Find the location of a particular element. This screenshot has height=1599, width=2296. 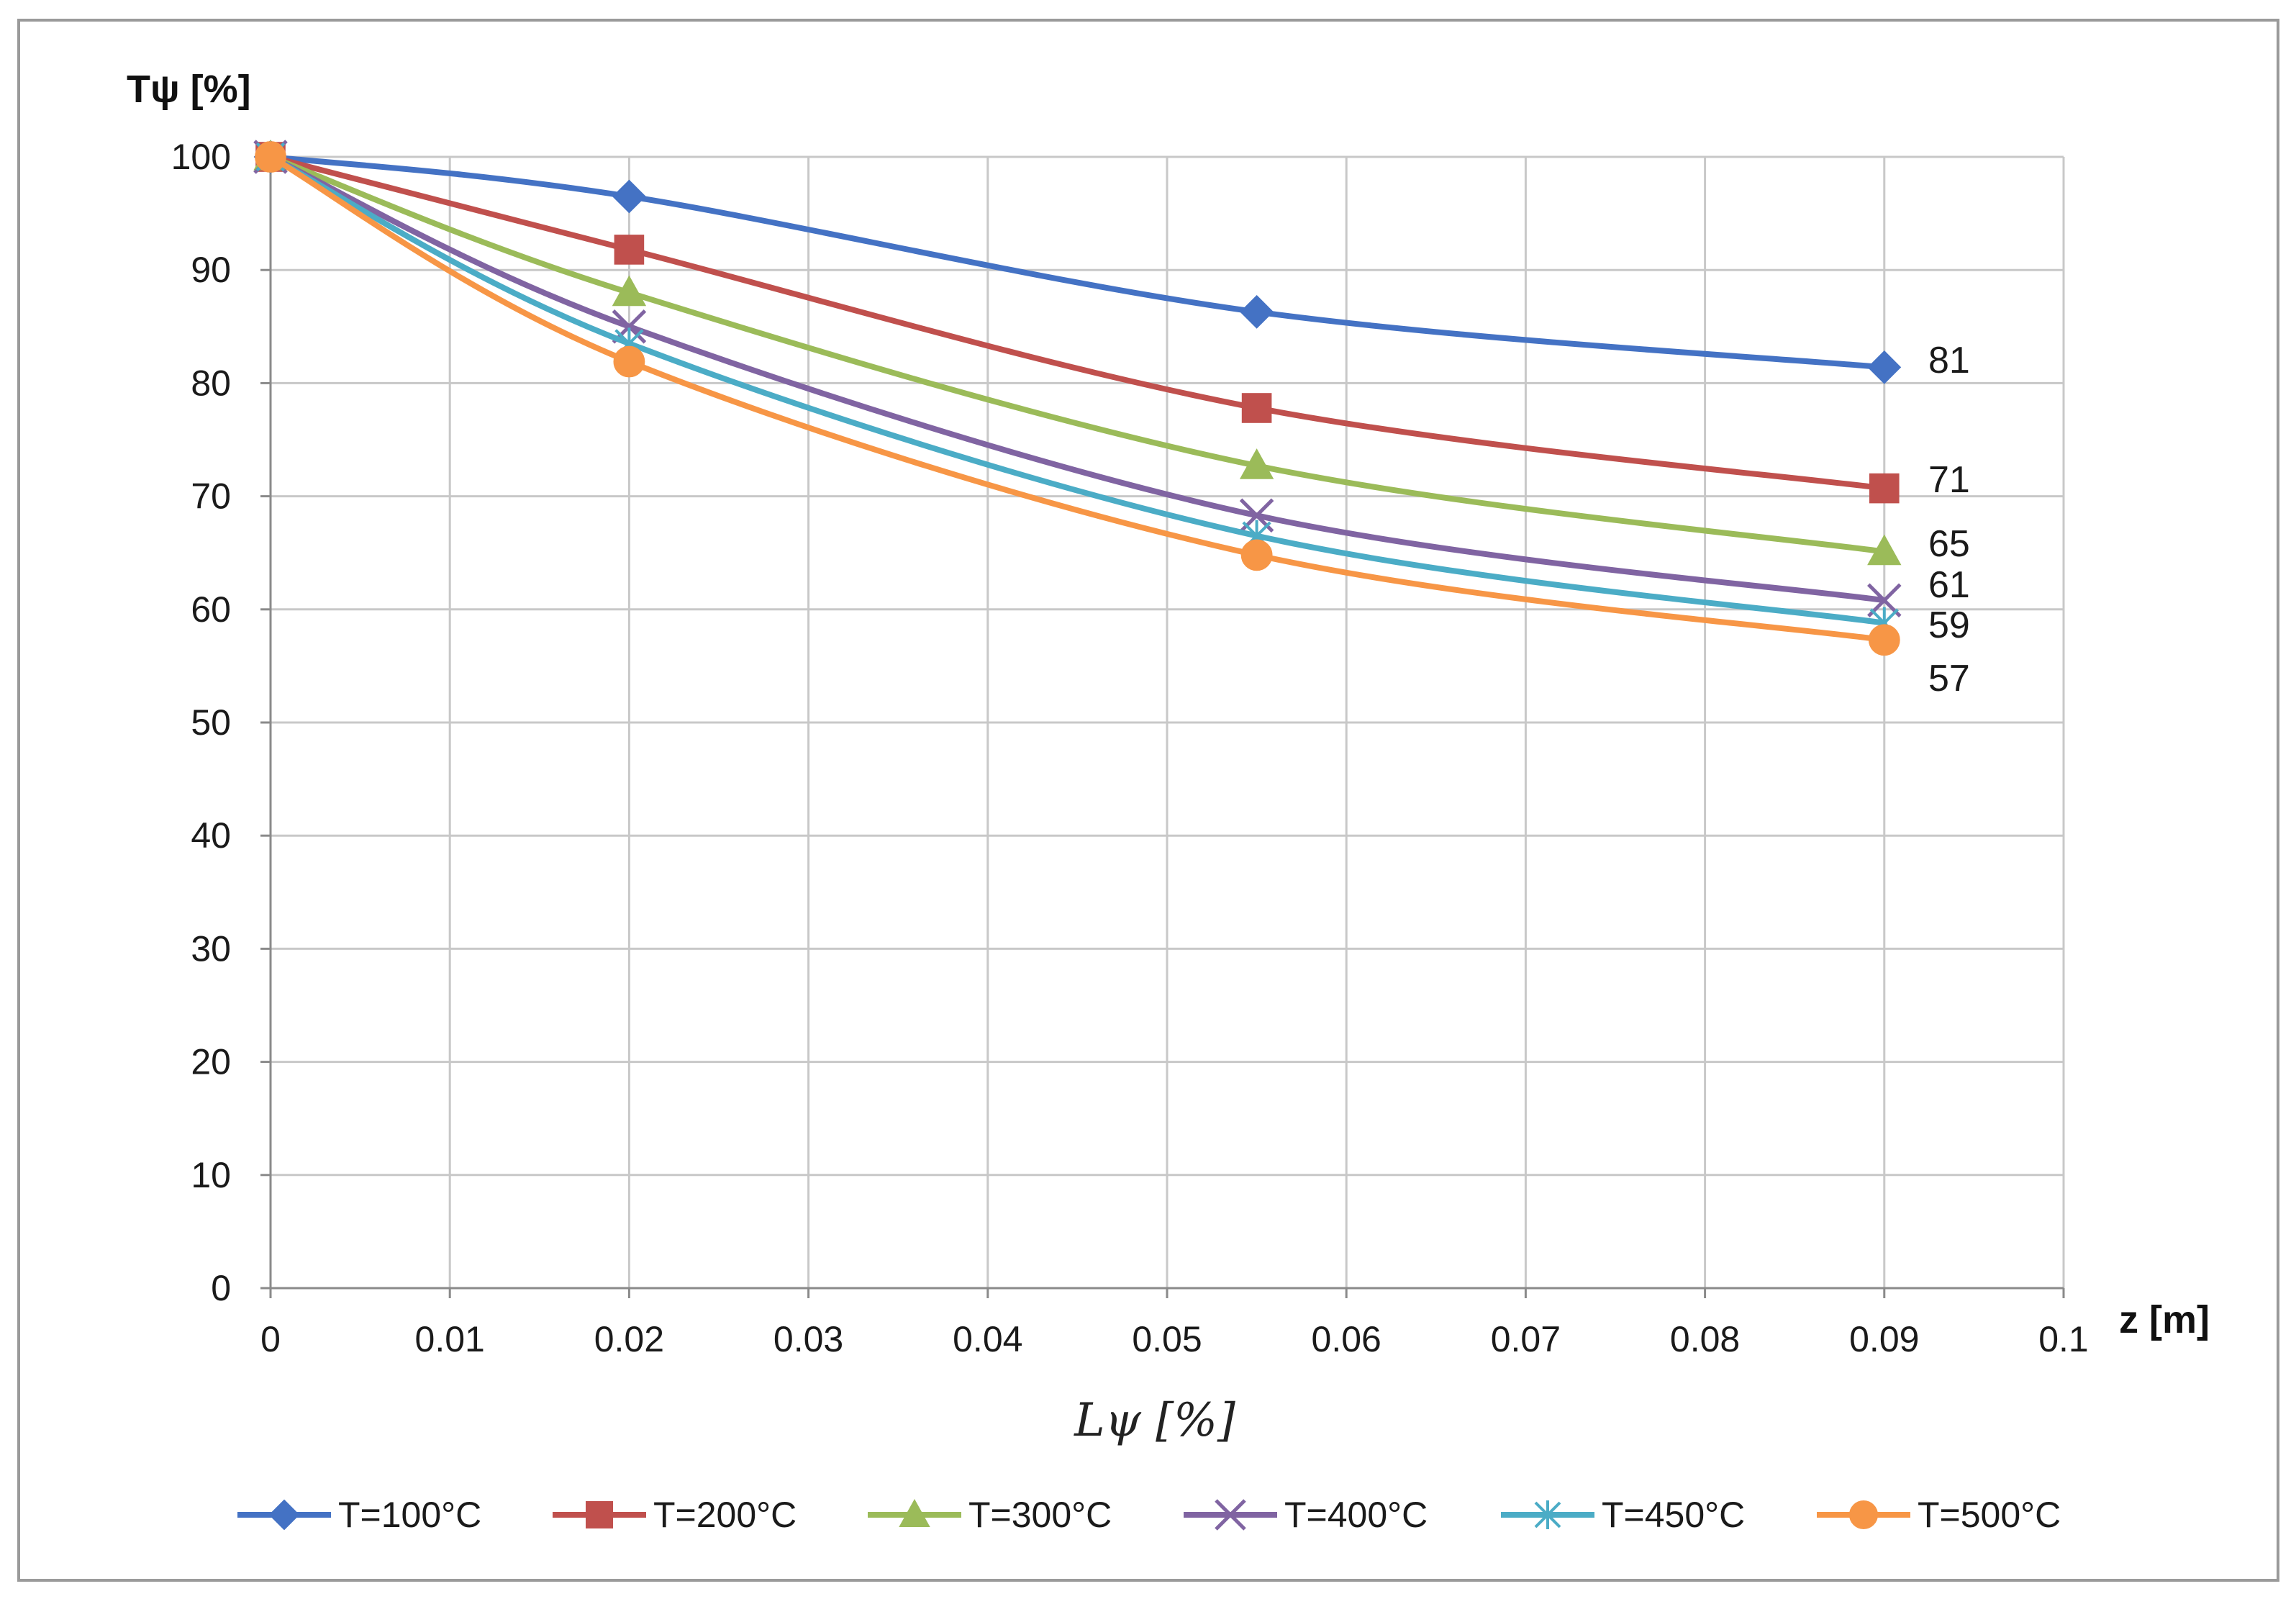

x-tick-label: 0.02 is located at coordinates (629, 1339).